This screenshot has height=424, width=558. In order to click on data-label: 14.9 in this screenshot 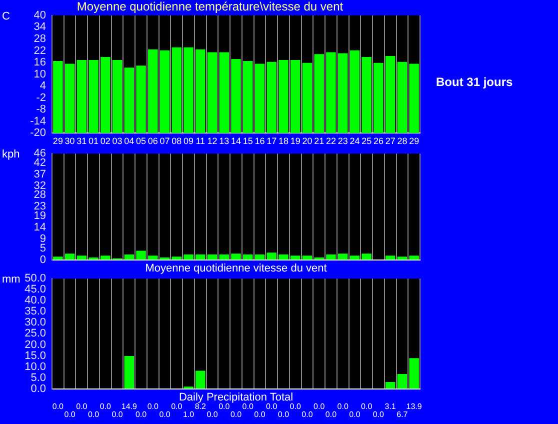, I will do `click(129, 407)`.